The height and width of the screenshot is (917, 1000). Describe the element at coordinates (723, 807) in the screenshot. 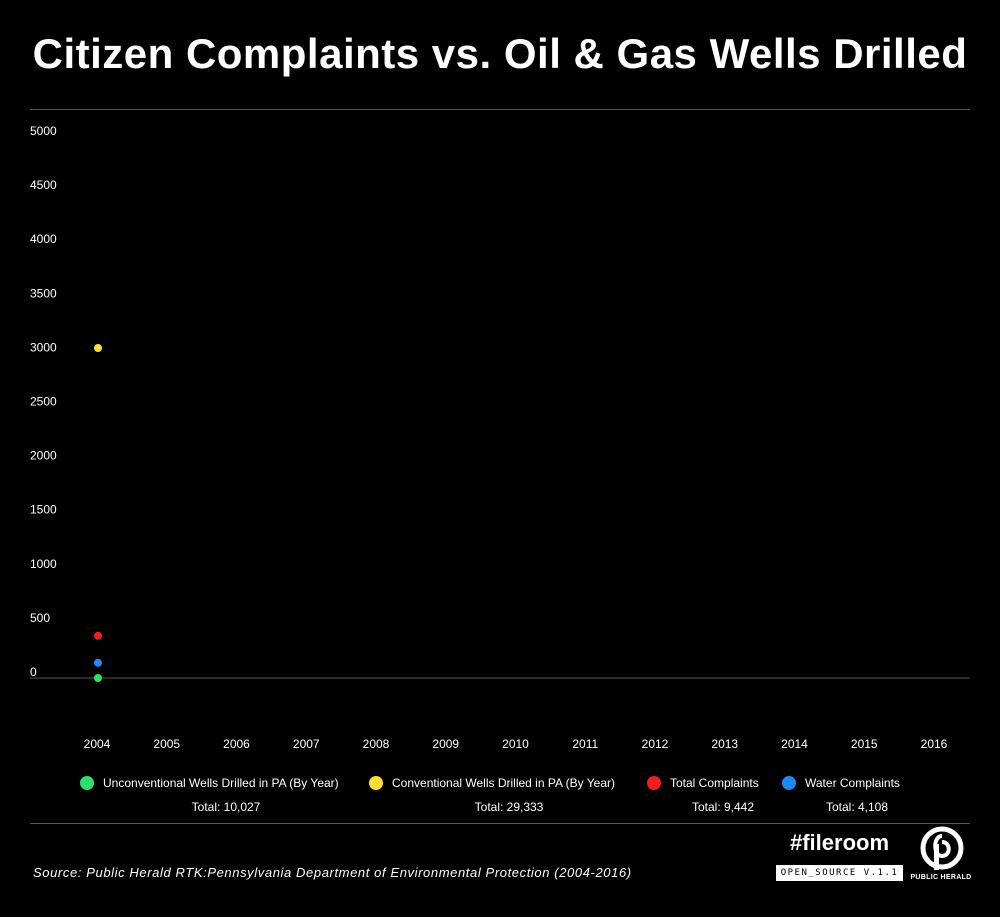

I see `legend-total: Total: 9,442` at that location.